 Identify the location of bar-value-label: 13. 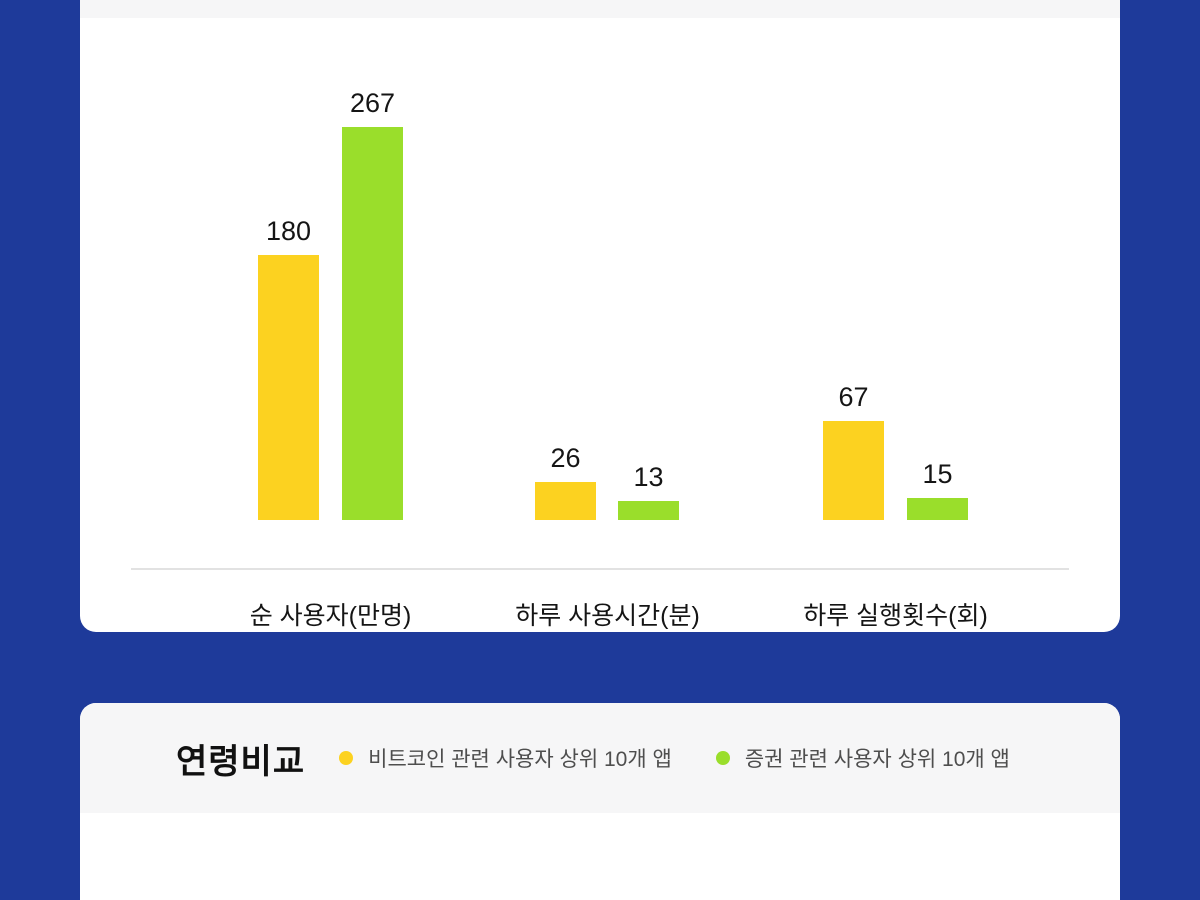
(648, 477).